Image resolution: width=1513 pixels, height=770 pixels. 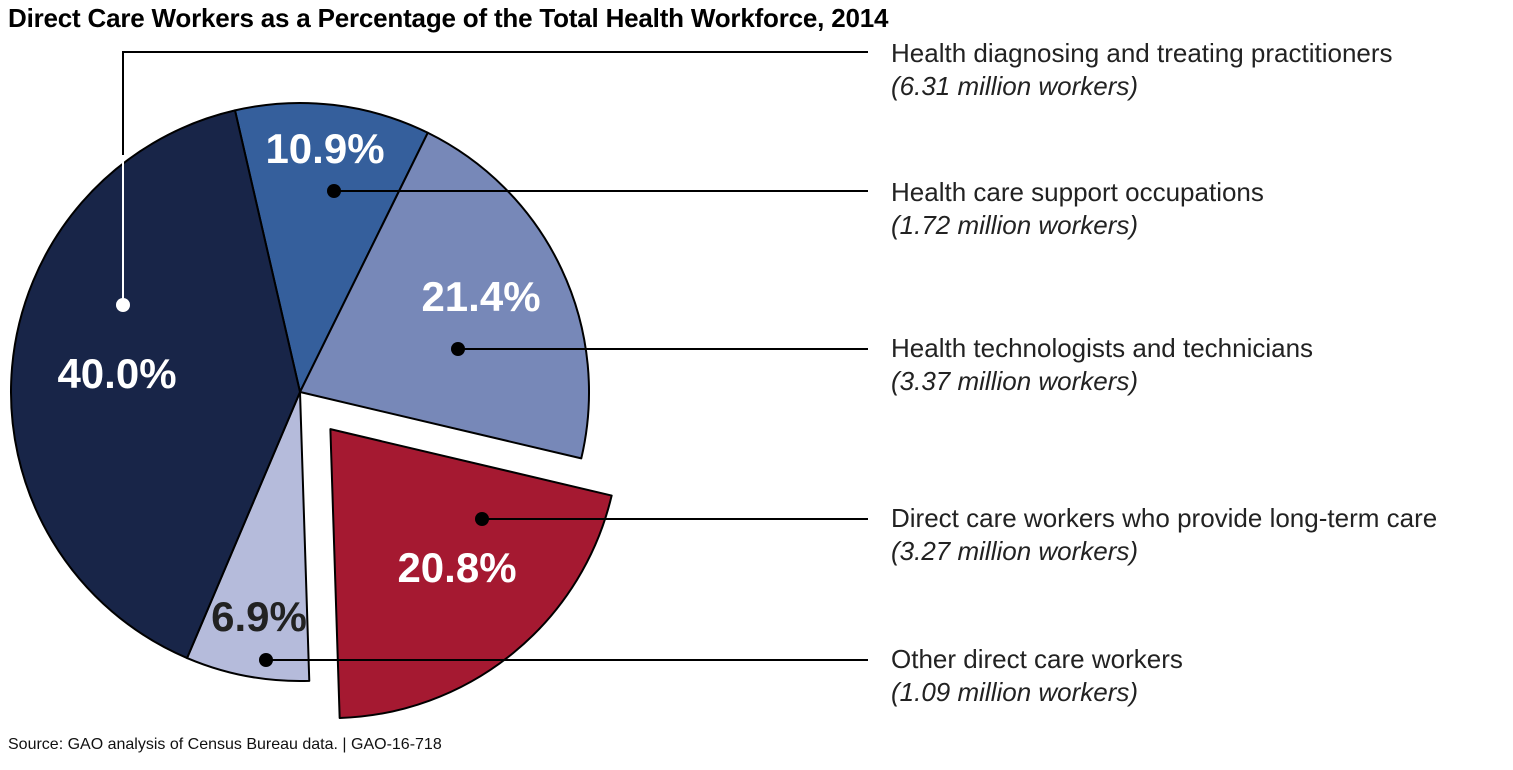 What do you see at coordinates (495, 103) in the screenshot?
I see `leader-line-outer-health-diagnosing-and-treating-practitioners` at bounding box center [495, 103].